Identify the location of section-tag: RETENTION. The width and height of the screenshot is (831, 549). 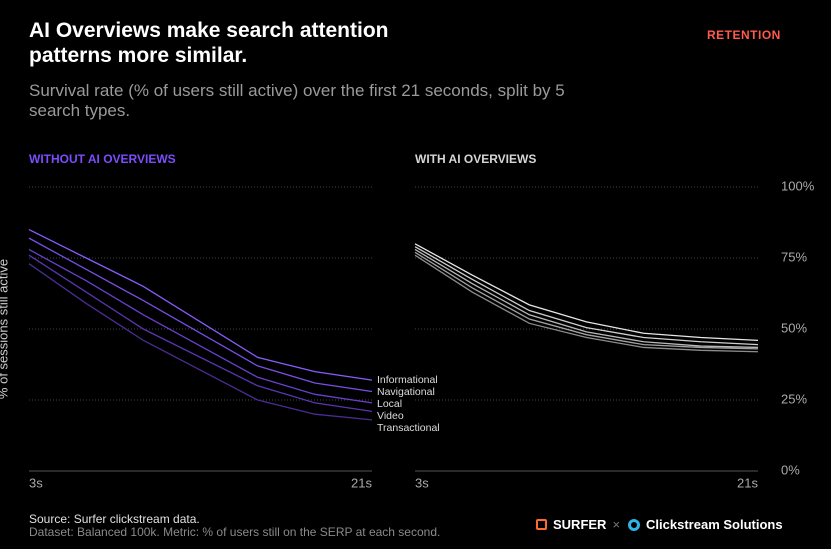
(744, 35).